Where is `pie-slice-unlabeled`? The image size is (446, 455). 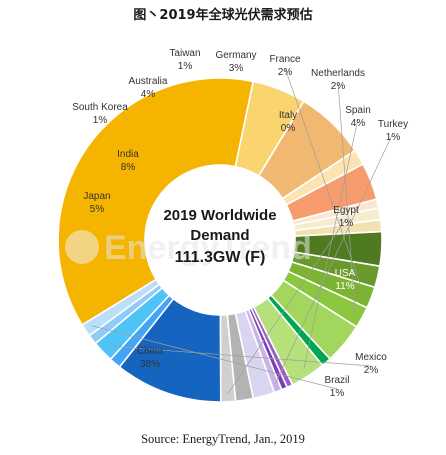 pie-slice-unlabeled is located at coordinates (338, 227).